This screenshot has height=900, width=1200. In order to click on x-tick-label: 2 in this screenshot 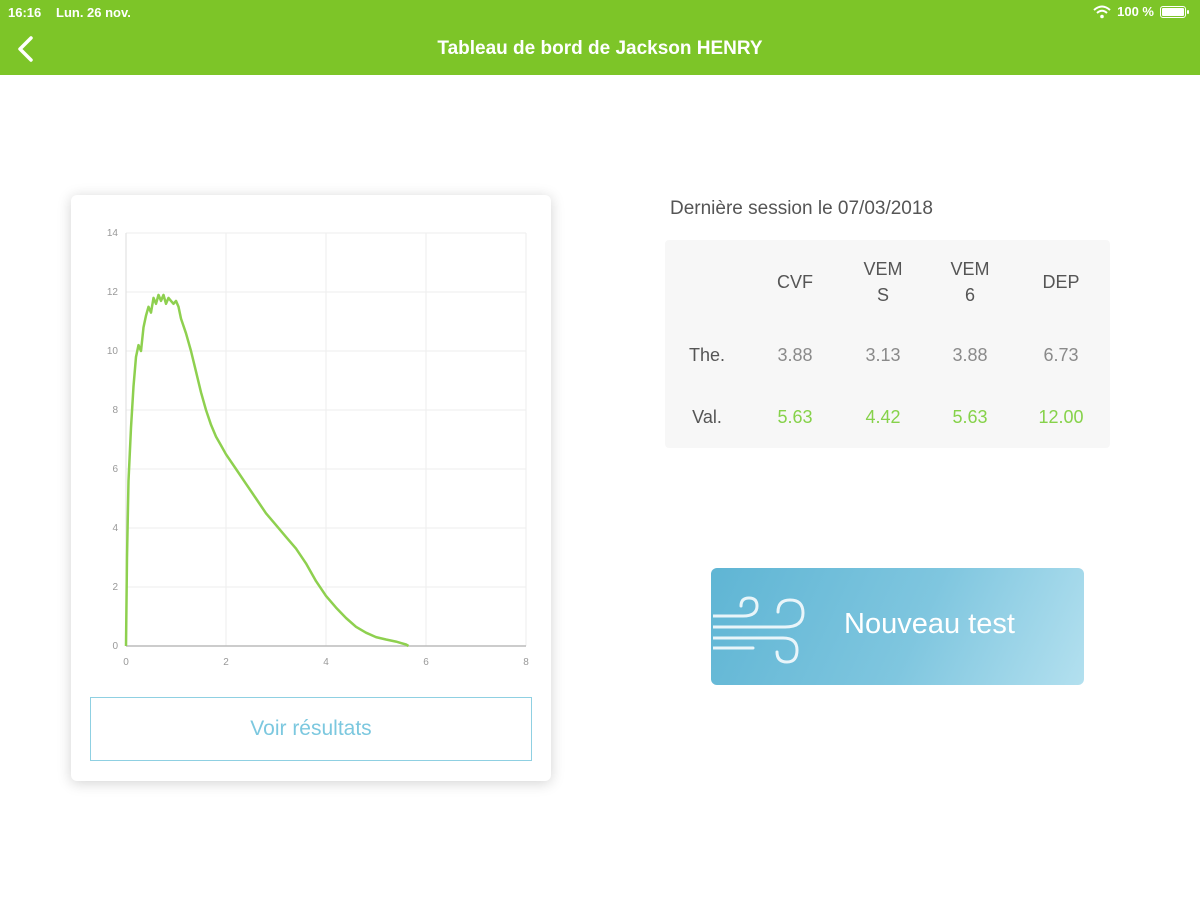, I will do `click(226, 662)`.